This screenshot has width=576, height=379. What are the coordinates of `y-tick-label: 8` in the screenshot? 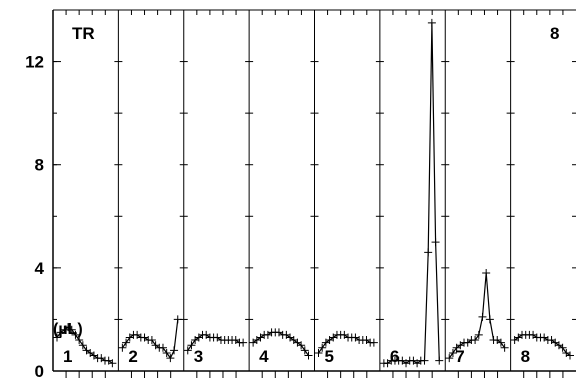 It's located at (39, 165).